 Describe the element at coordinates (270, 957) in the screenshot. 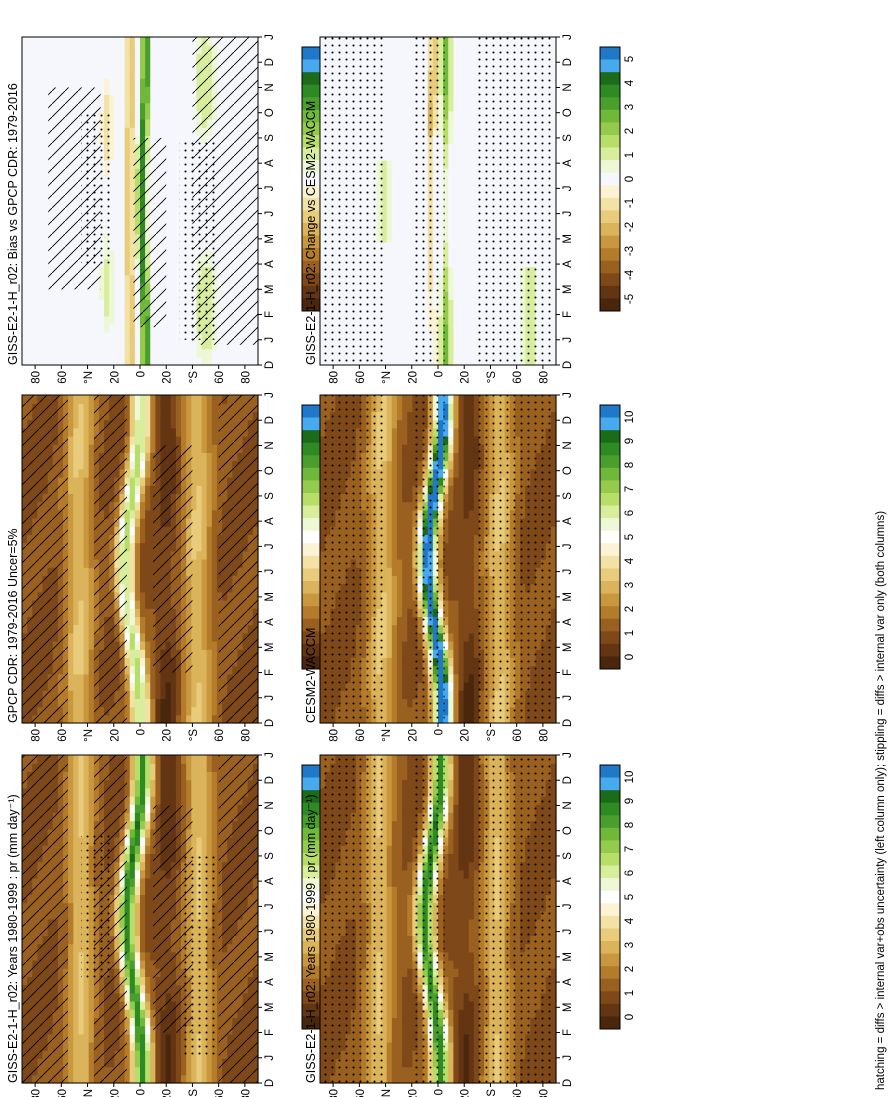

I see `month-tick-label: M` at that location.